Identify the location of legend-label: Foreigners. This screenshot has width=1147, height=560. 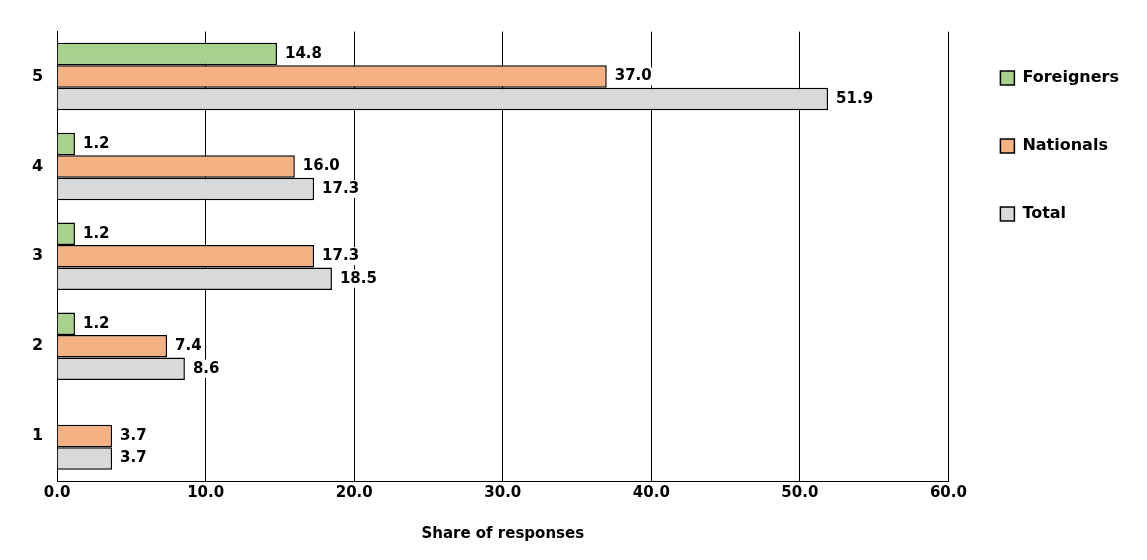
(1070, 77).